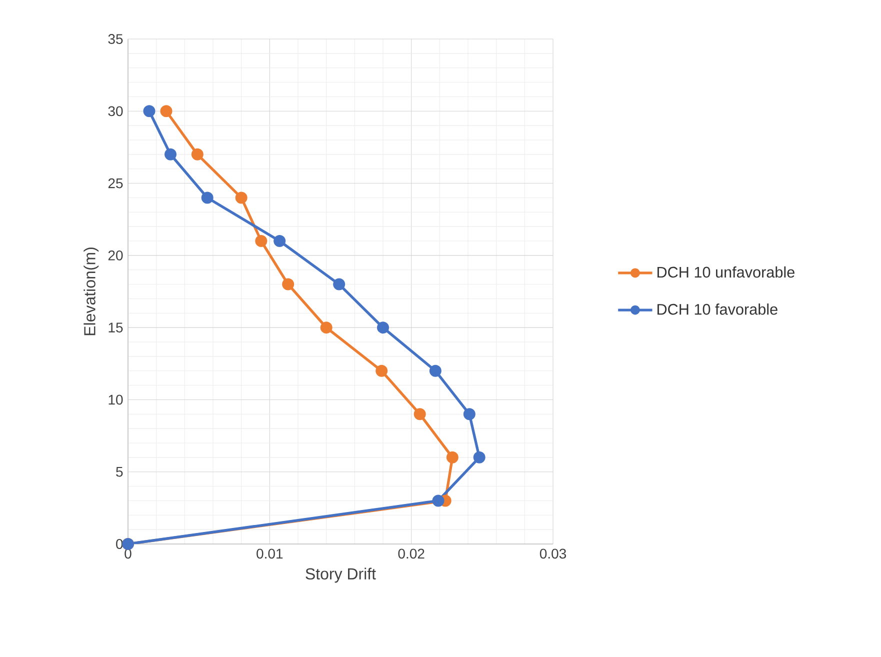 The width and height of the screenshot is (881, 657). I want to click on y-tick-label: 10, so click(115, 399).